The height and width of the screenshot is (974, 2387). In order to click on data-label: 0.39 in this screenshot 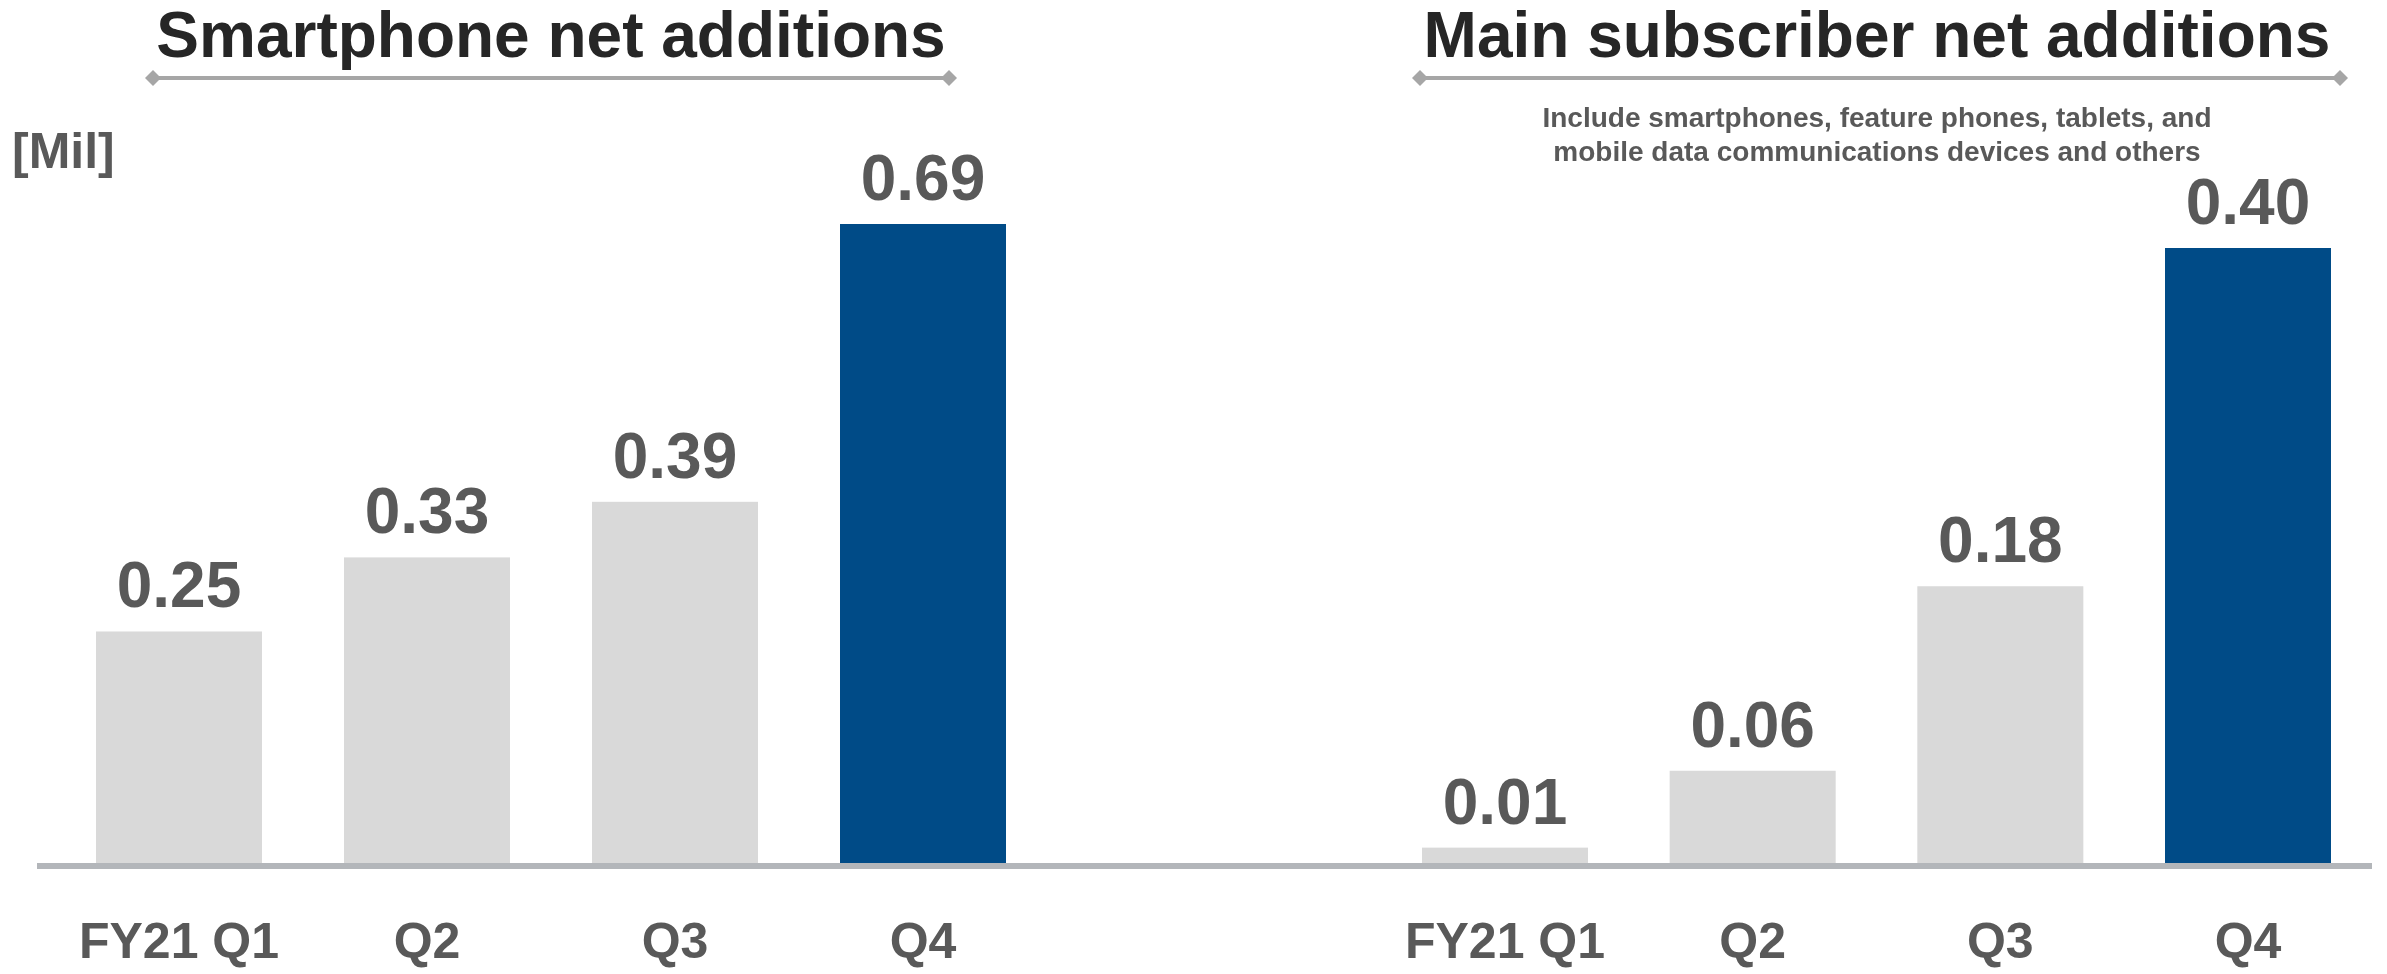, I will do `click(675, 455)`.